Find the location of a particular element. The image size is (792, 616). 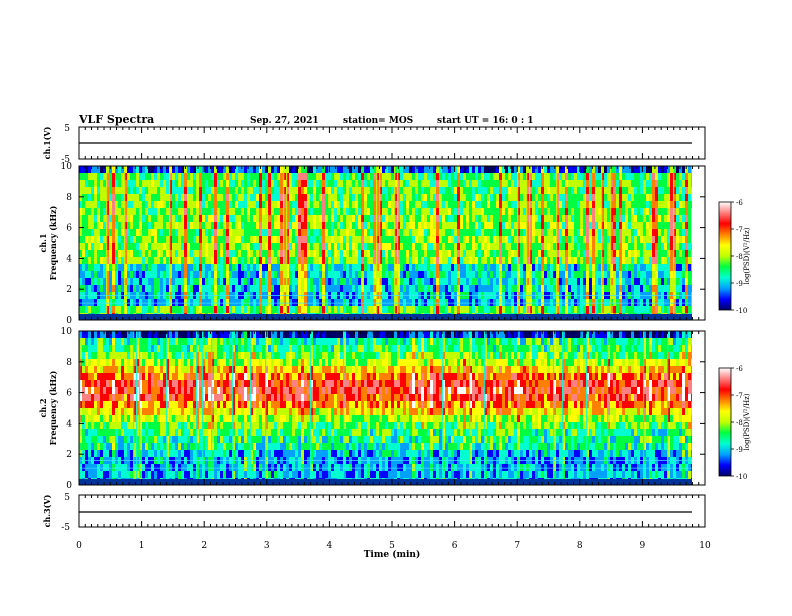

sferic-line is located at coordinates (283, 243).